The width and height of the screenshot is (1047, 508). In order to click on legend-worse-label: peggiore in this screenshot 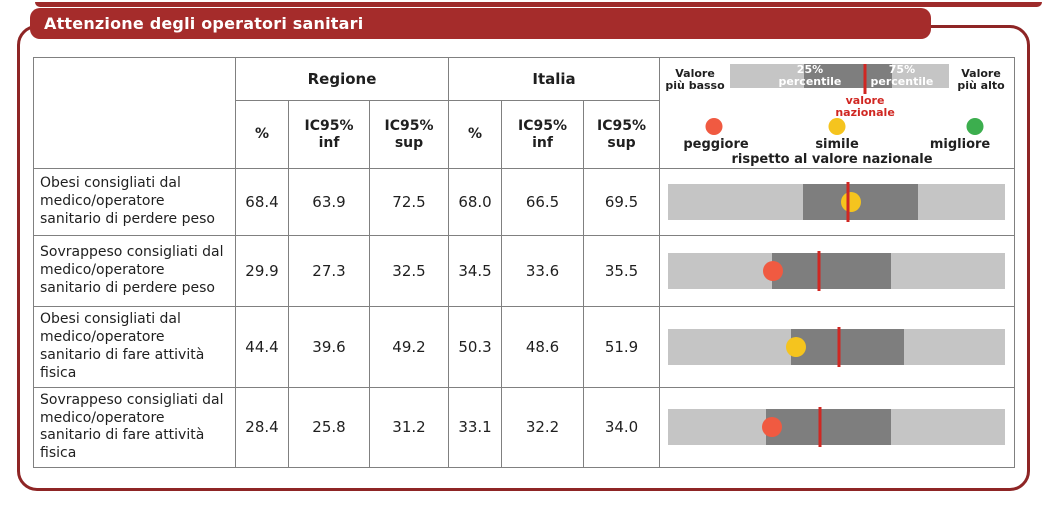, I will do `click(716, 144)`.